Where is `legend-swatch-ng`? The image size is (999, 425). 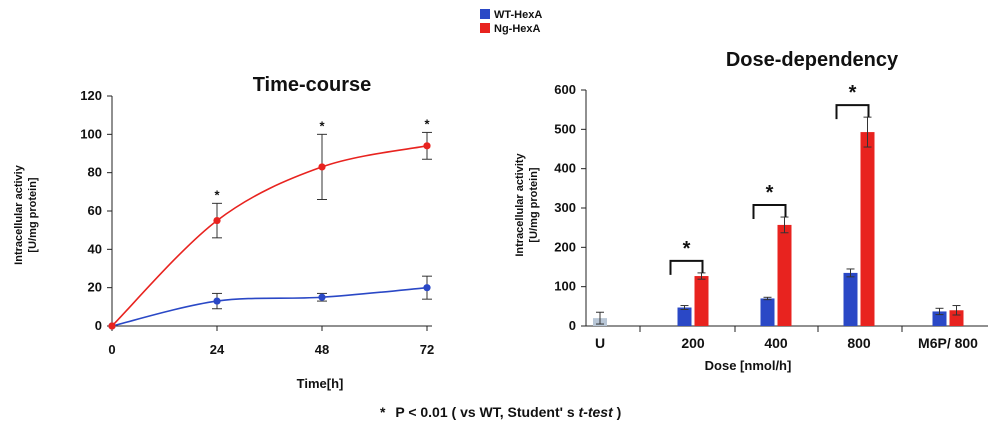 legend-swatch-ng is located at coordinates (485, 28).